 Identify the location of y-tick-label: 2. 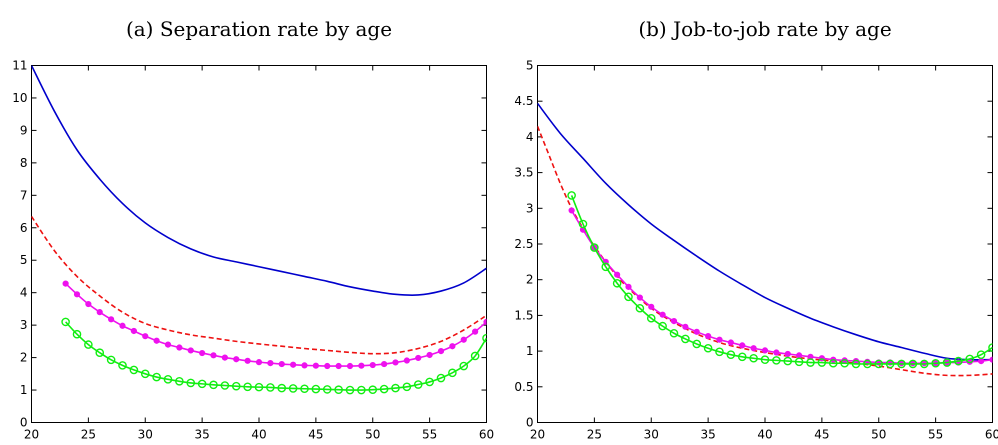
(530, 280).